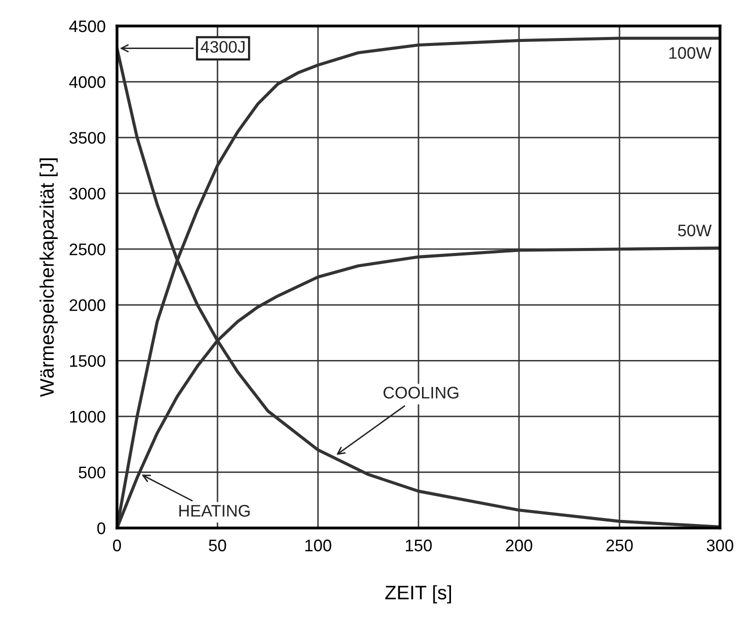 The height and width of the screenshot is (617, 743). What do you see at coordinates (217, 546) in the screenshot?
I see `x-tick-label: 50` at bounding box center [217, 546].